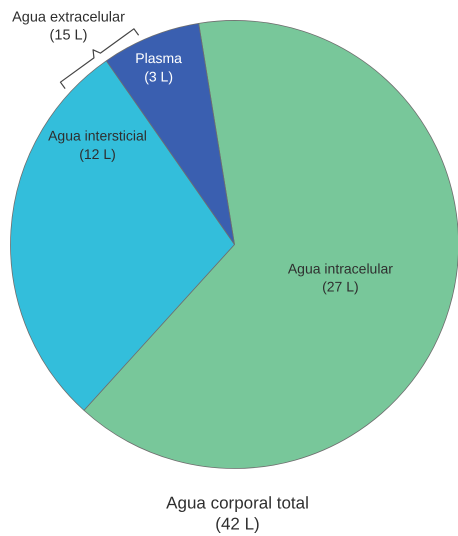 This screenshot has height=536, width=458. What do you see at coordinates (237, 514) in the screenshot?
I see `text: Agua corporal total (42 L)` at bounding box center [237, 514].